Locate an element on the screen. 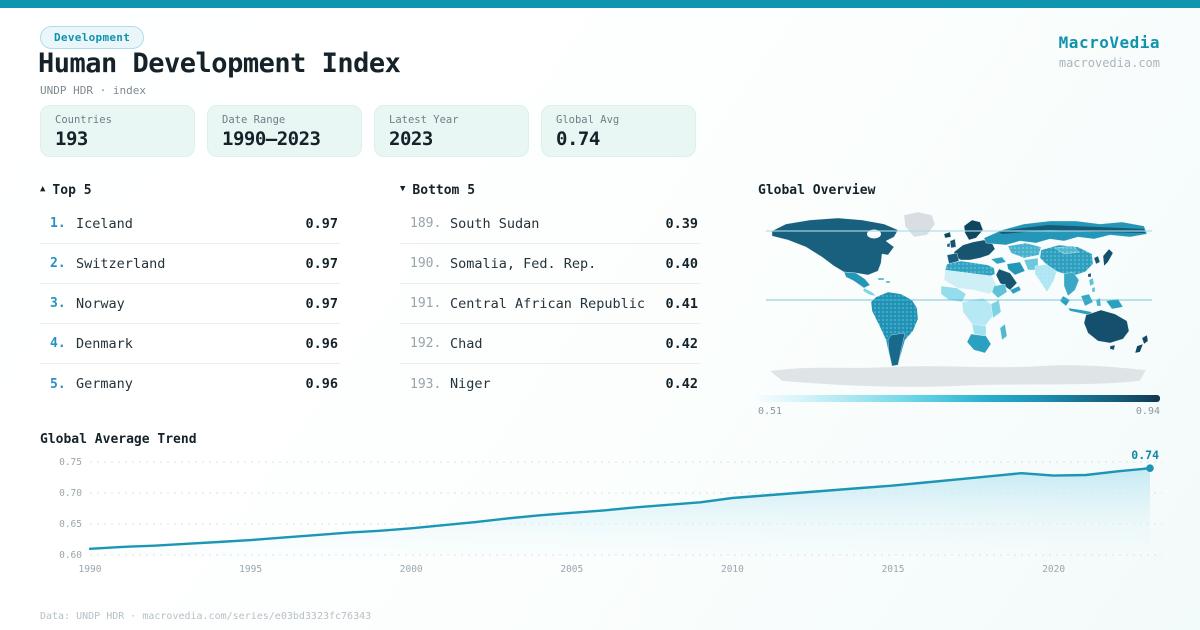 This screenshot has width=1200, height=630. stat-card-countries: Countries 193 is located at coordinates (117, 131).